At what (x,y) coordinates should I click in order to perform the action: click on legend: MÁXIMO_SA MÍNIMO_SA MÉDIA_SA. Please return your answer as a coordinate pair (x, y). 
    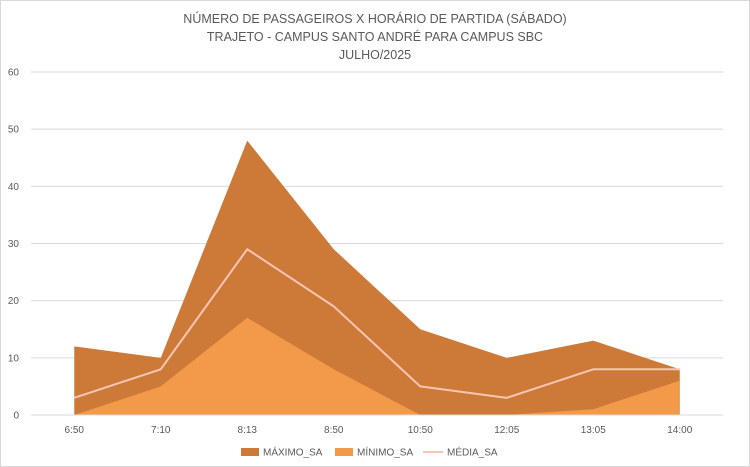
    Looking at the image, I should click on (369, 452).